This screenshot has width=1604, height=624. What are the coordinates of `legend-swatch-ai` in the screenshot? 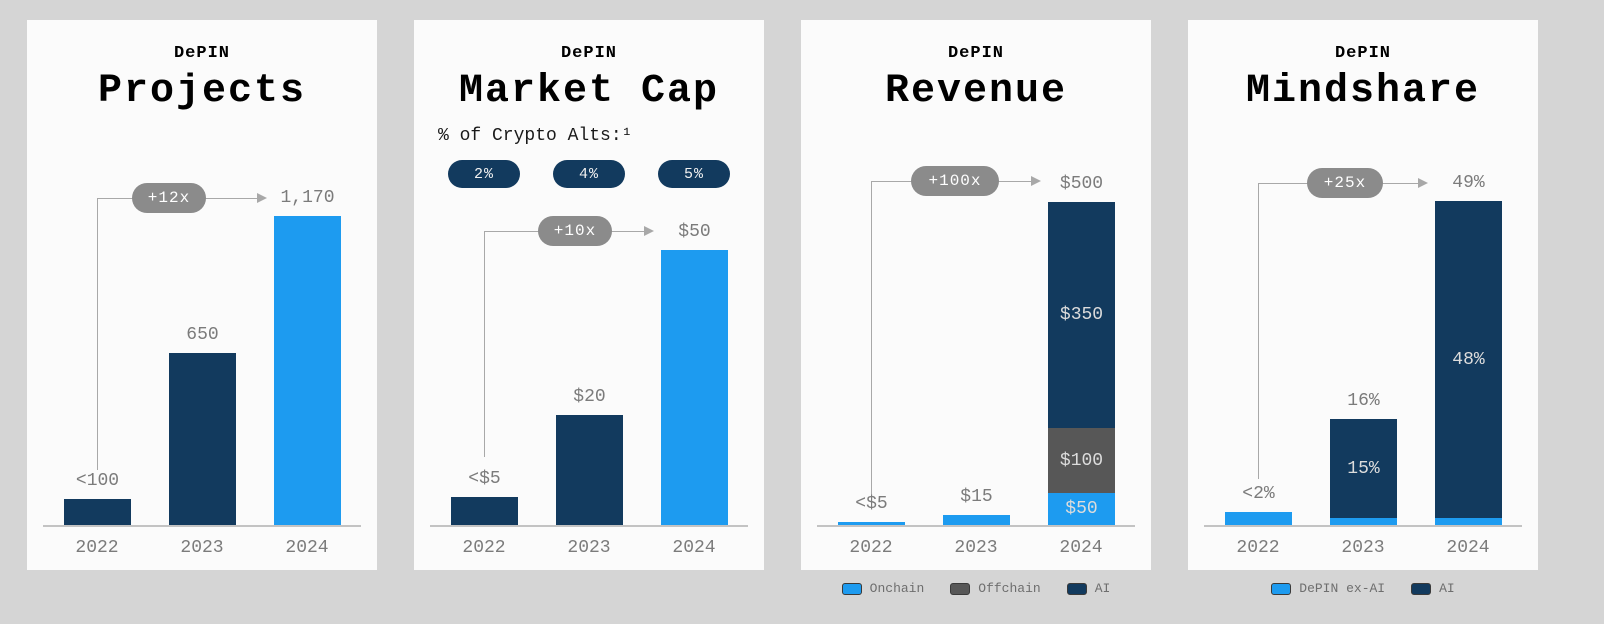 It's located at (1421, 588).